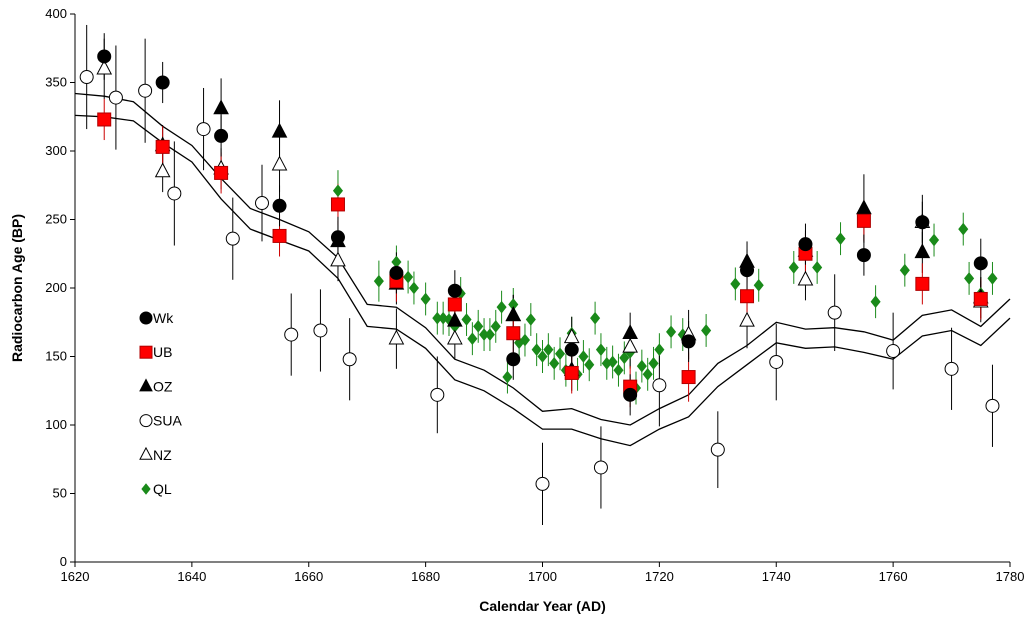 Image resolution: width=1029 pixels, height=619 pixels. I want to click on legend-label-wk: Wk, so click(163, 318).